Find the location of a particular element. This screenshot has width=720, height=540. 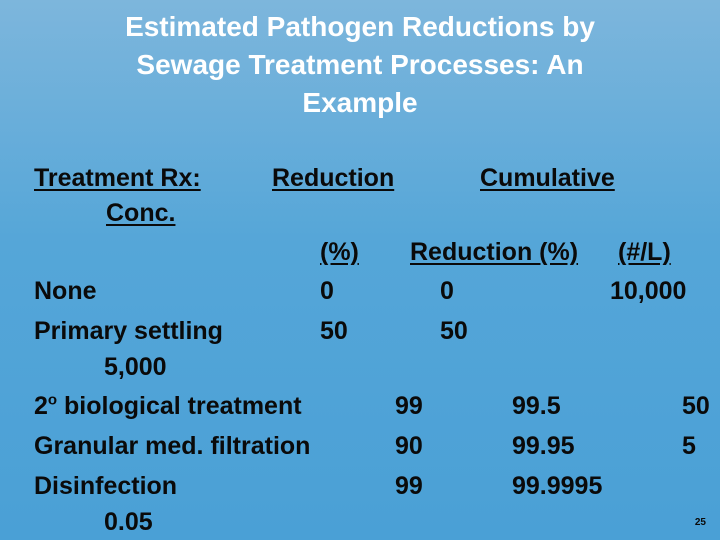

row-primary-conc: 5,000 is located at coordinates (135, 367).